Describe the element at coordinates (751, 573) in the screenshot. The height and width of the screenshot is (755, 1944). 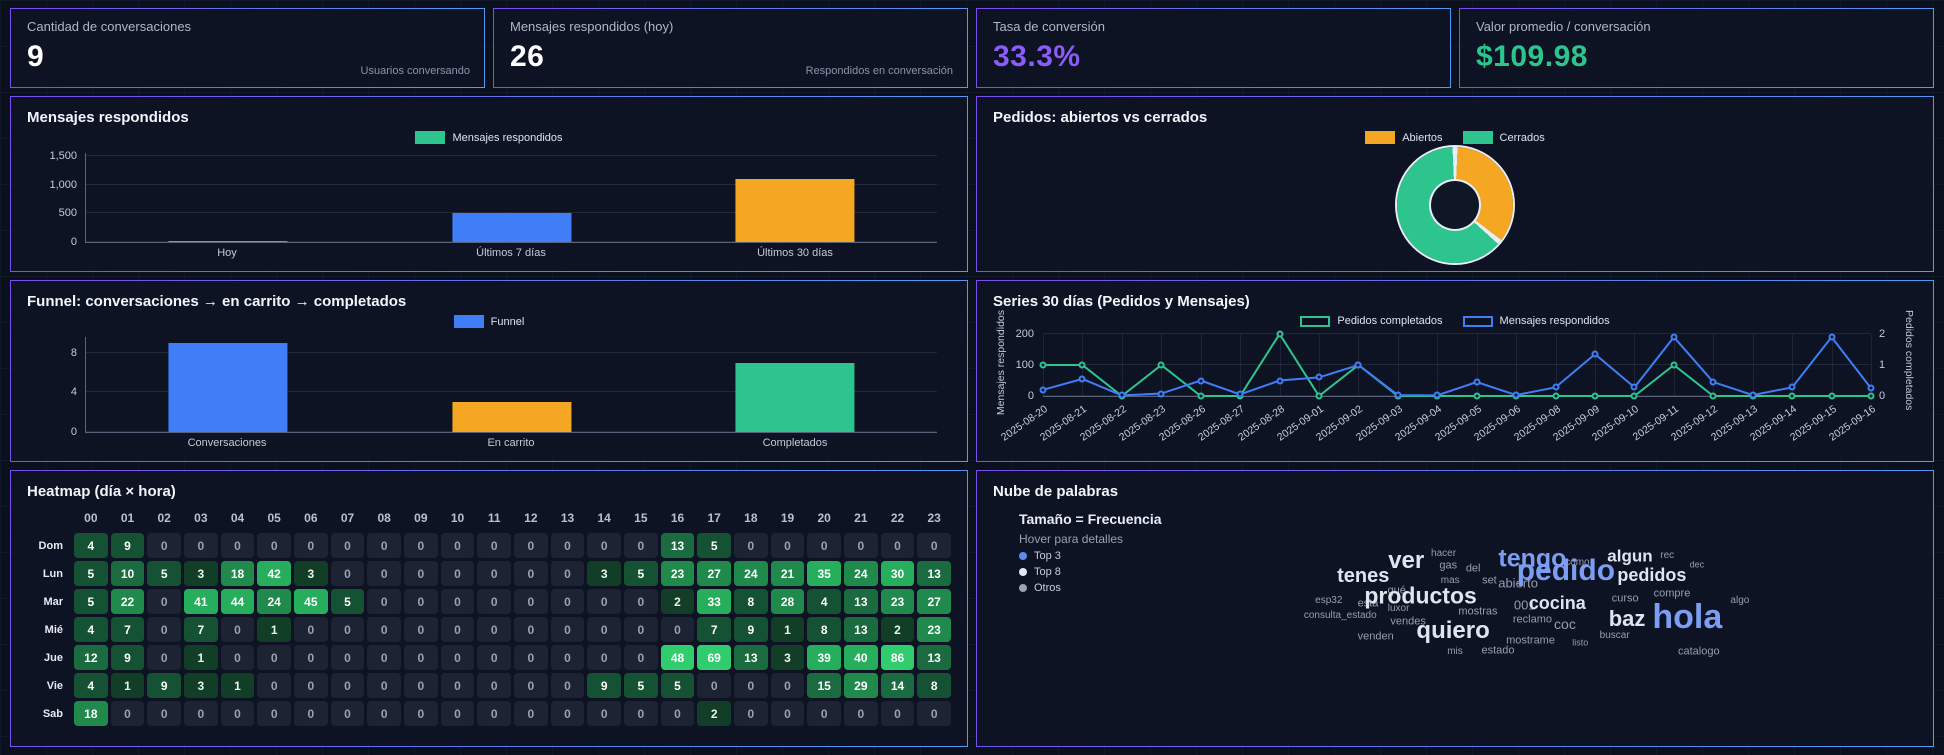
I see `heatmap-cell-Lun-18: 24` at that location.